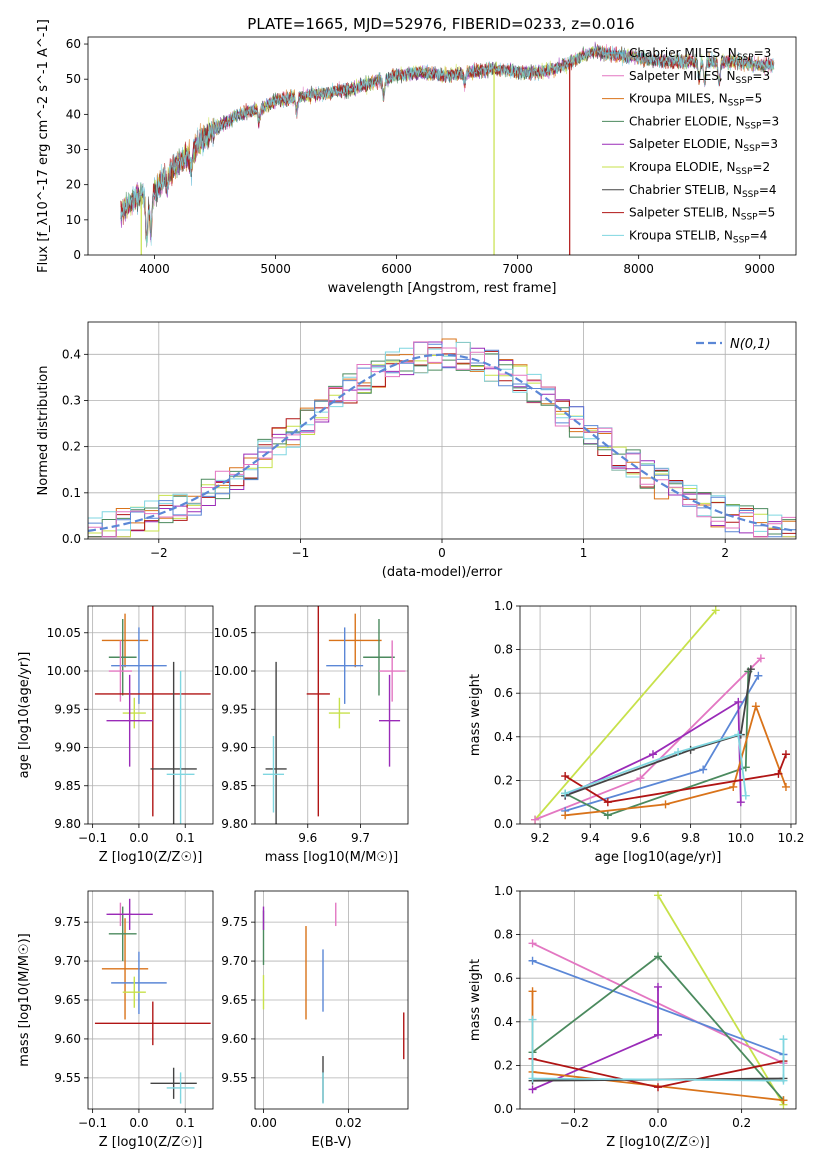 Image resolution: width=819 pixels, height=1170 pixels. Describe the element at coordinates (231, 633) in the screenshot. I see `y-tick-label: 10.05` at that location.